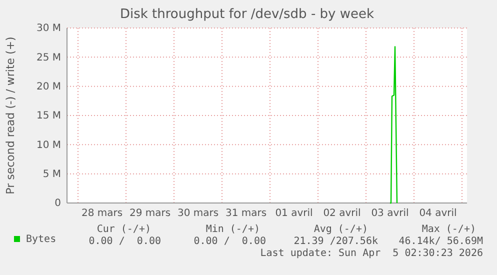 This screenshot has width=497, height=275. I want to click on y-tick-label: 5 M, so click(51, 174).